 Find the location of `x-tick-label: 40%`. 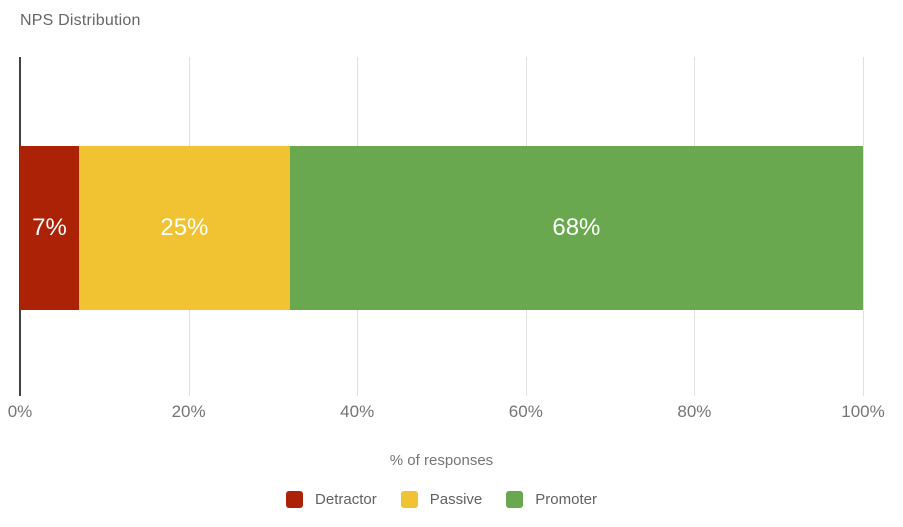

x-tick-label: 40% is located at coordinates (357, 411).